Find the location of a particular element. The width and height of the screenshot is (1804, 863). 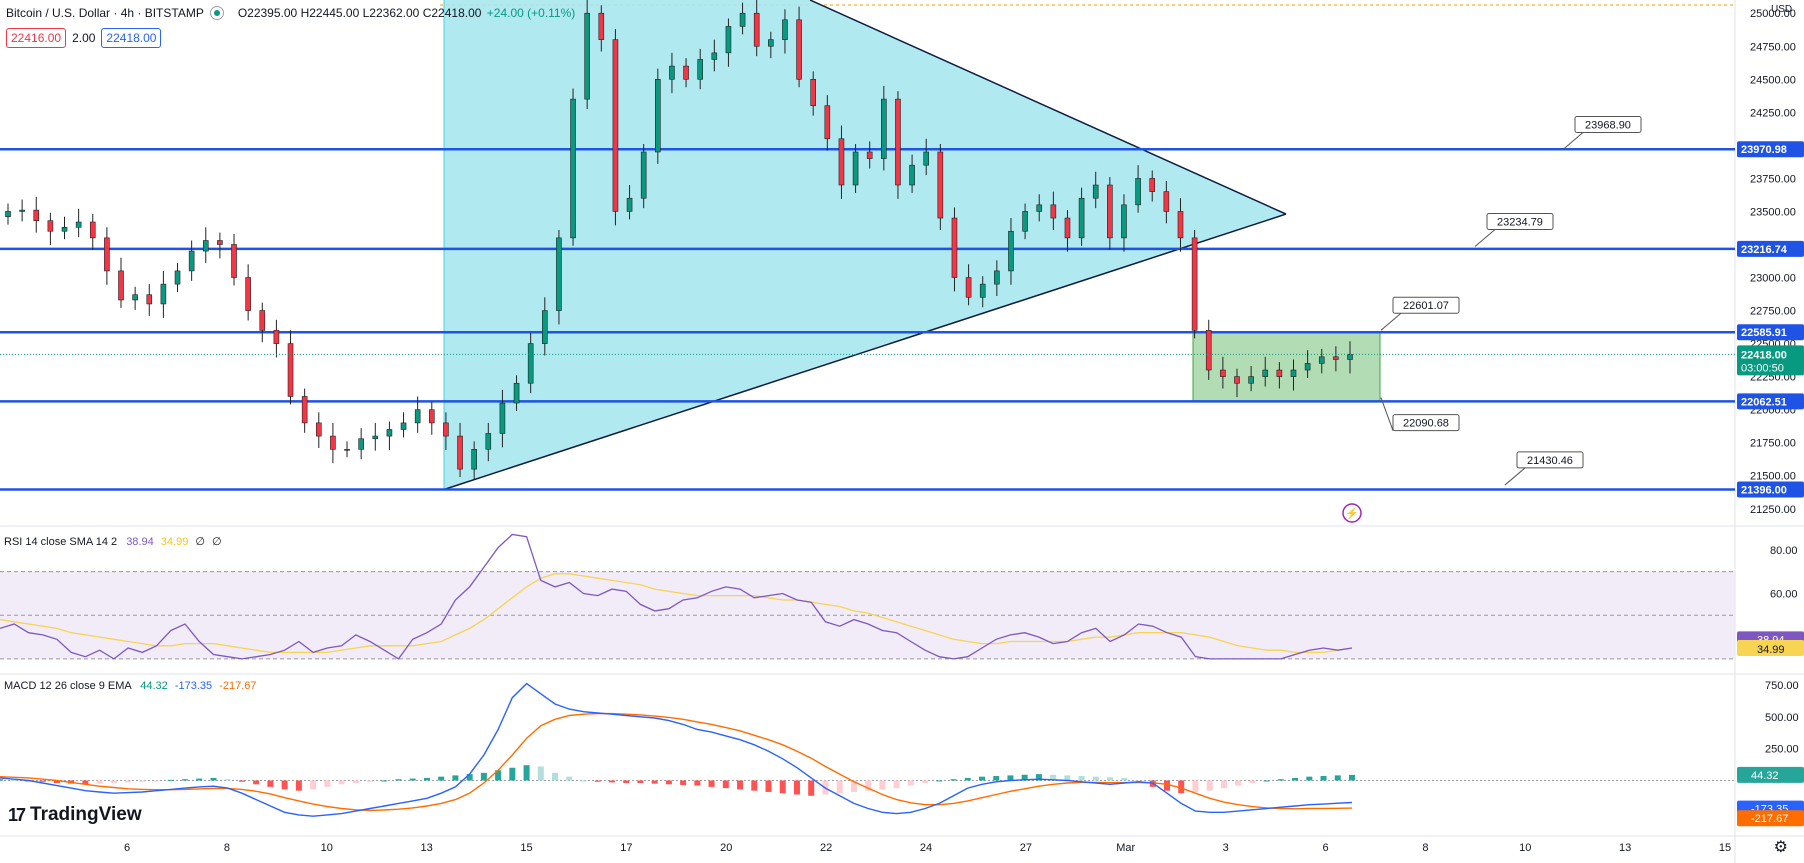

bid-ask-box: 22416.00 2.00 22418.00 is located at coordinates (84, 38).